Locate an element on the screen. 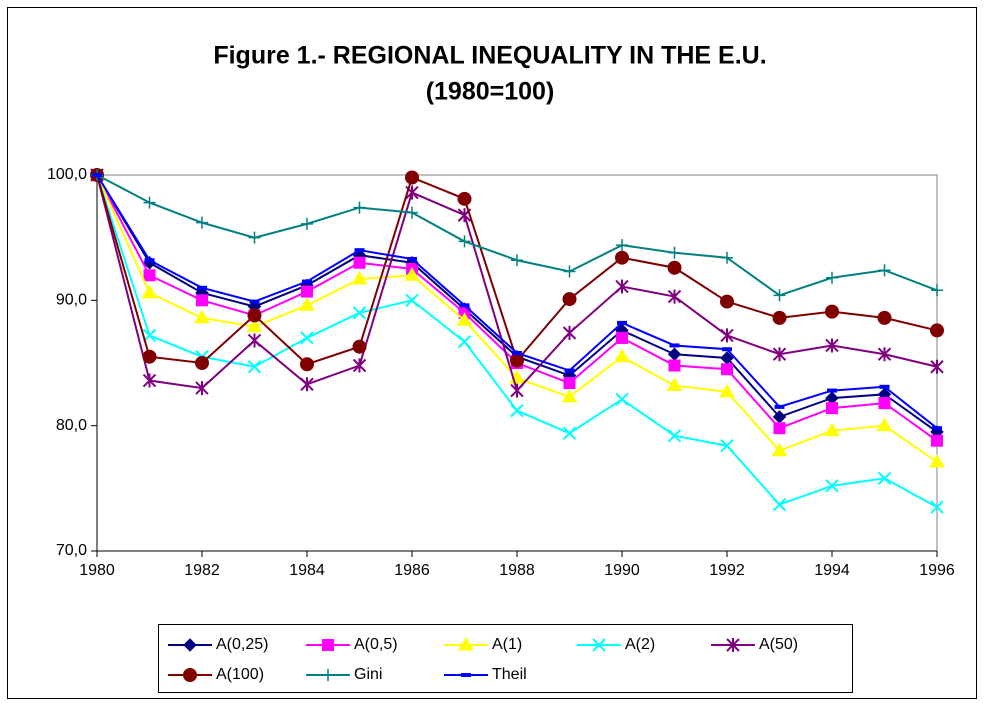  legend-label: Gini is located at coordinates (368, 674).